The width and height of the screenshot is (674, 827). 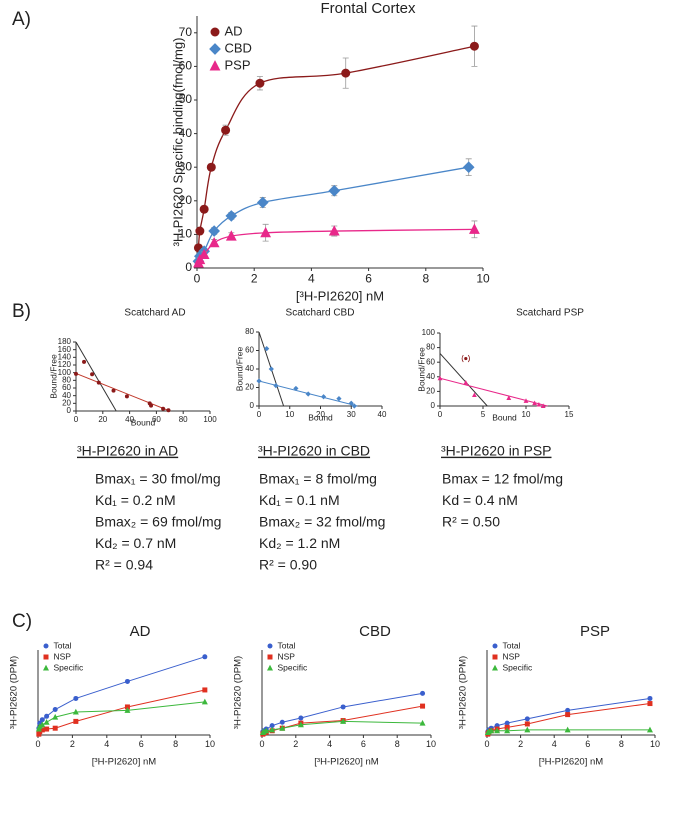 I want to click on excluded-bracket, so click(x=465, y=358).